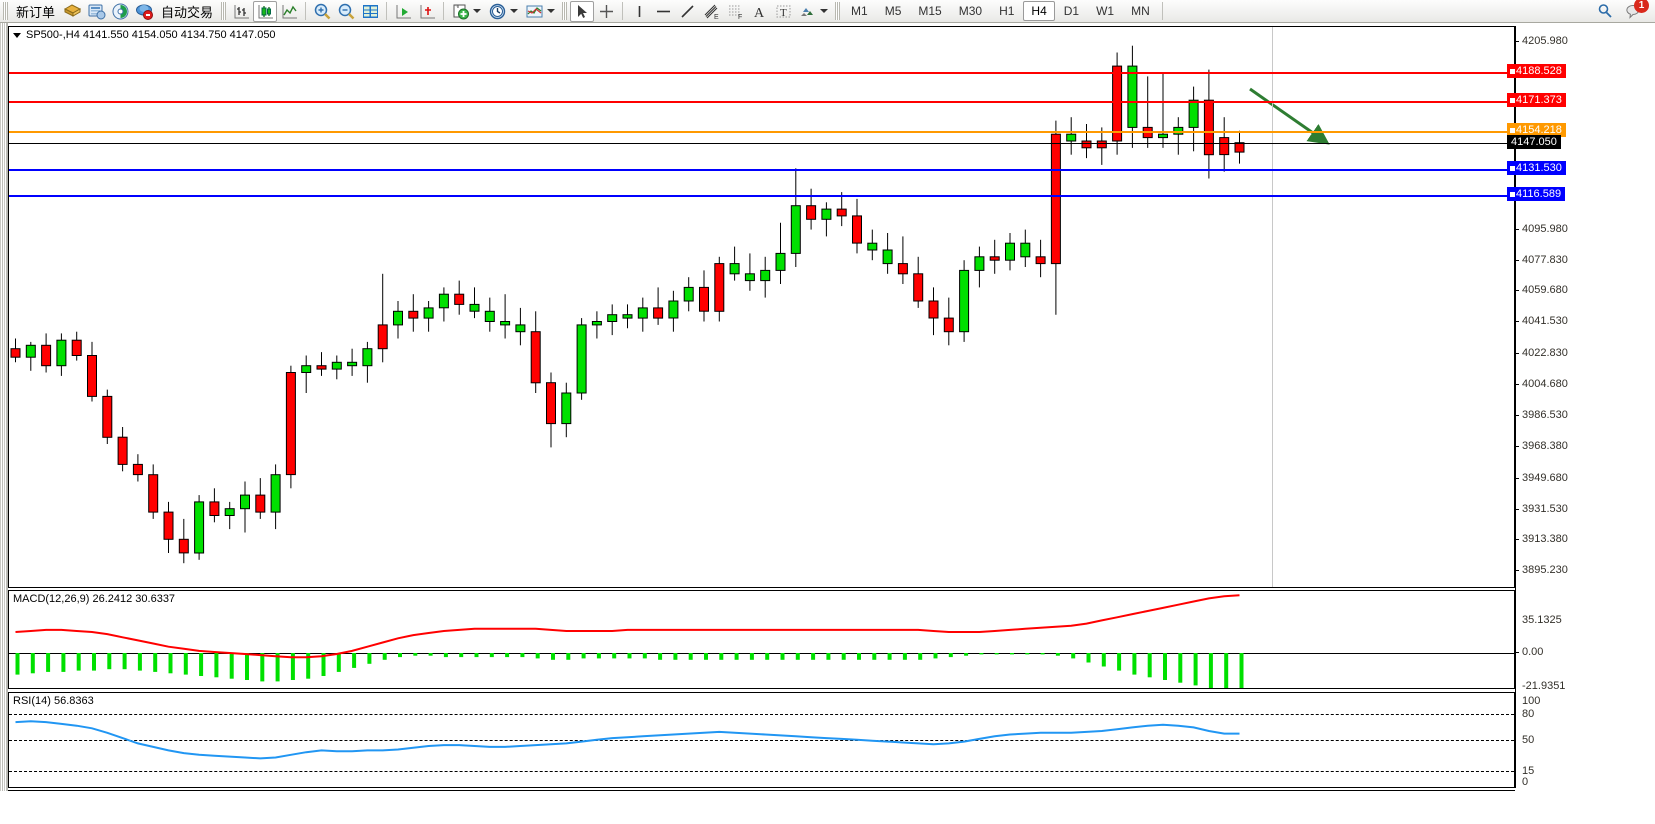 This screenshot has height=824, width=1655. Describe the element at coordinates (514, 11) in the screenshot. I see `period-dropdown-icon` at that location.